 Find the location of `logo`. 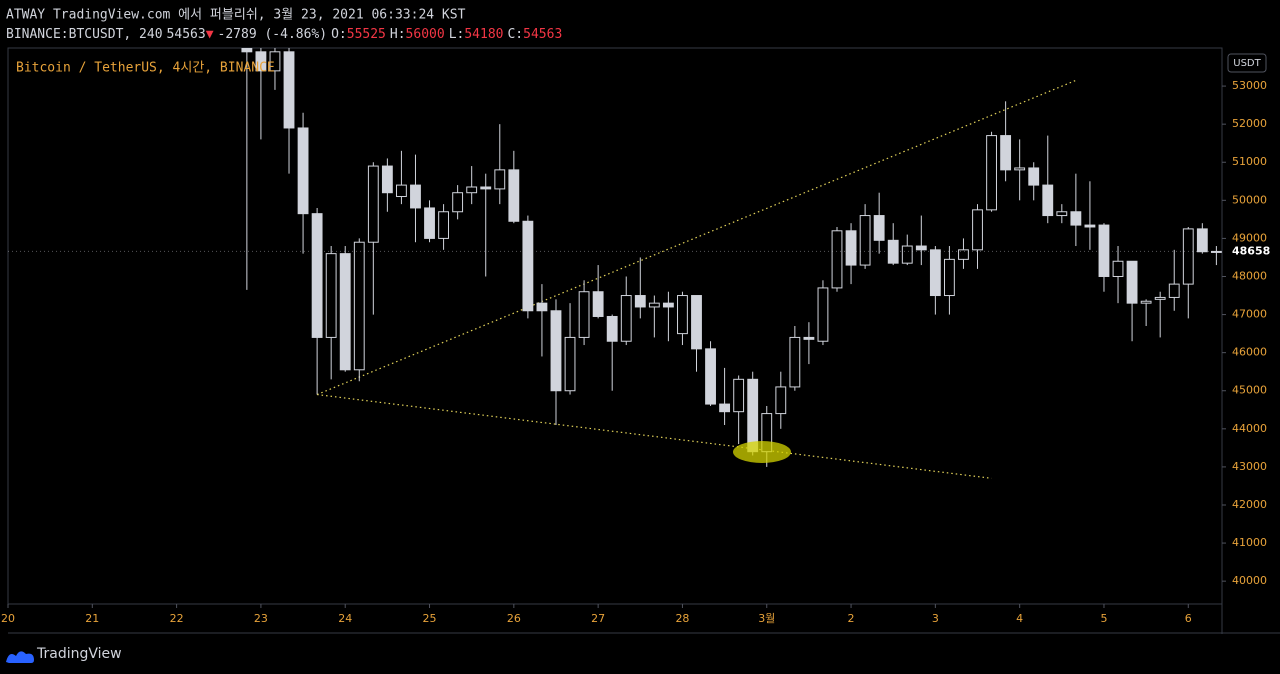

logo is located at coordinates (20, 657).